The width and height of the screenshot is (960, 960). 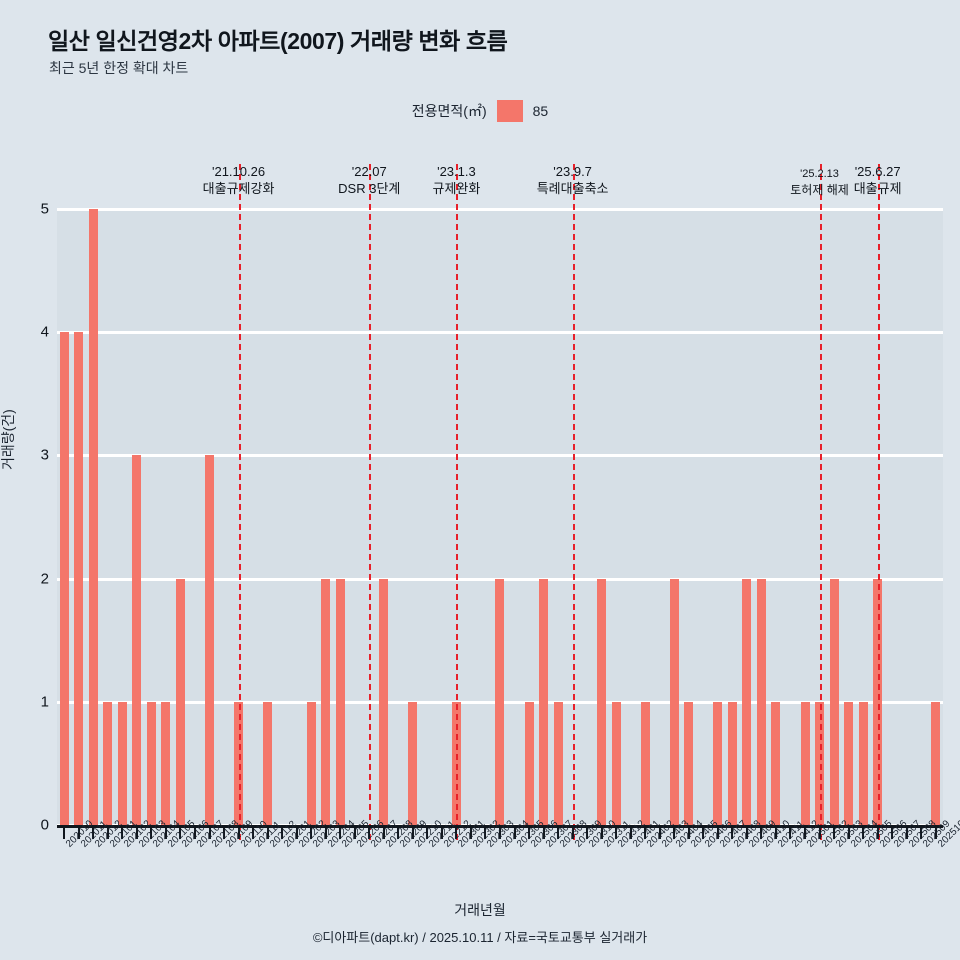 What do you see at coordinates (44, 455) in the screenshot?
I see `y-axis-tick-label: 3` at bounding box center [44, 455].